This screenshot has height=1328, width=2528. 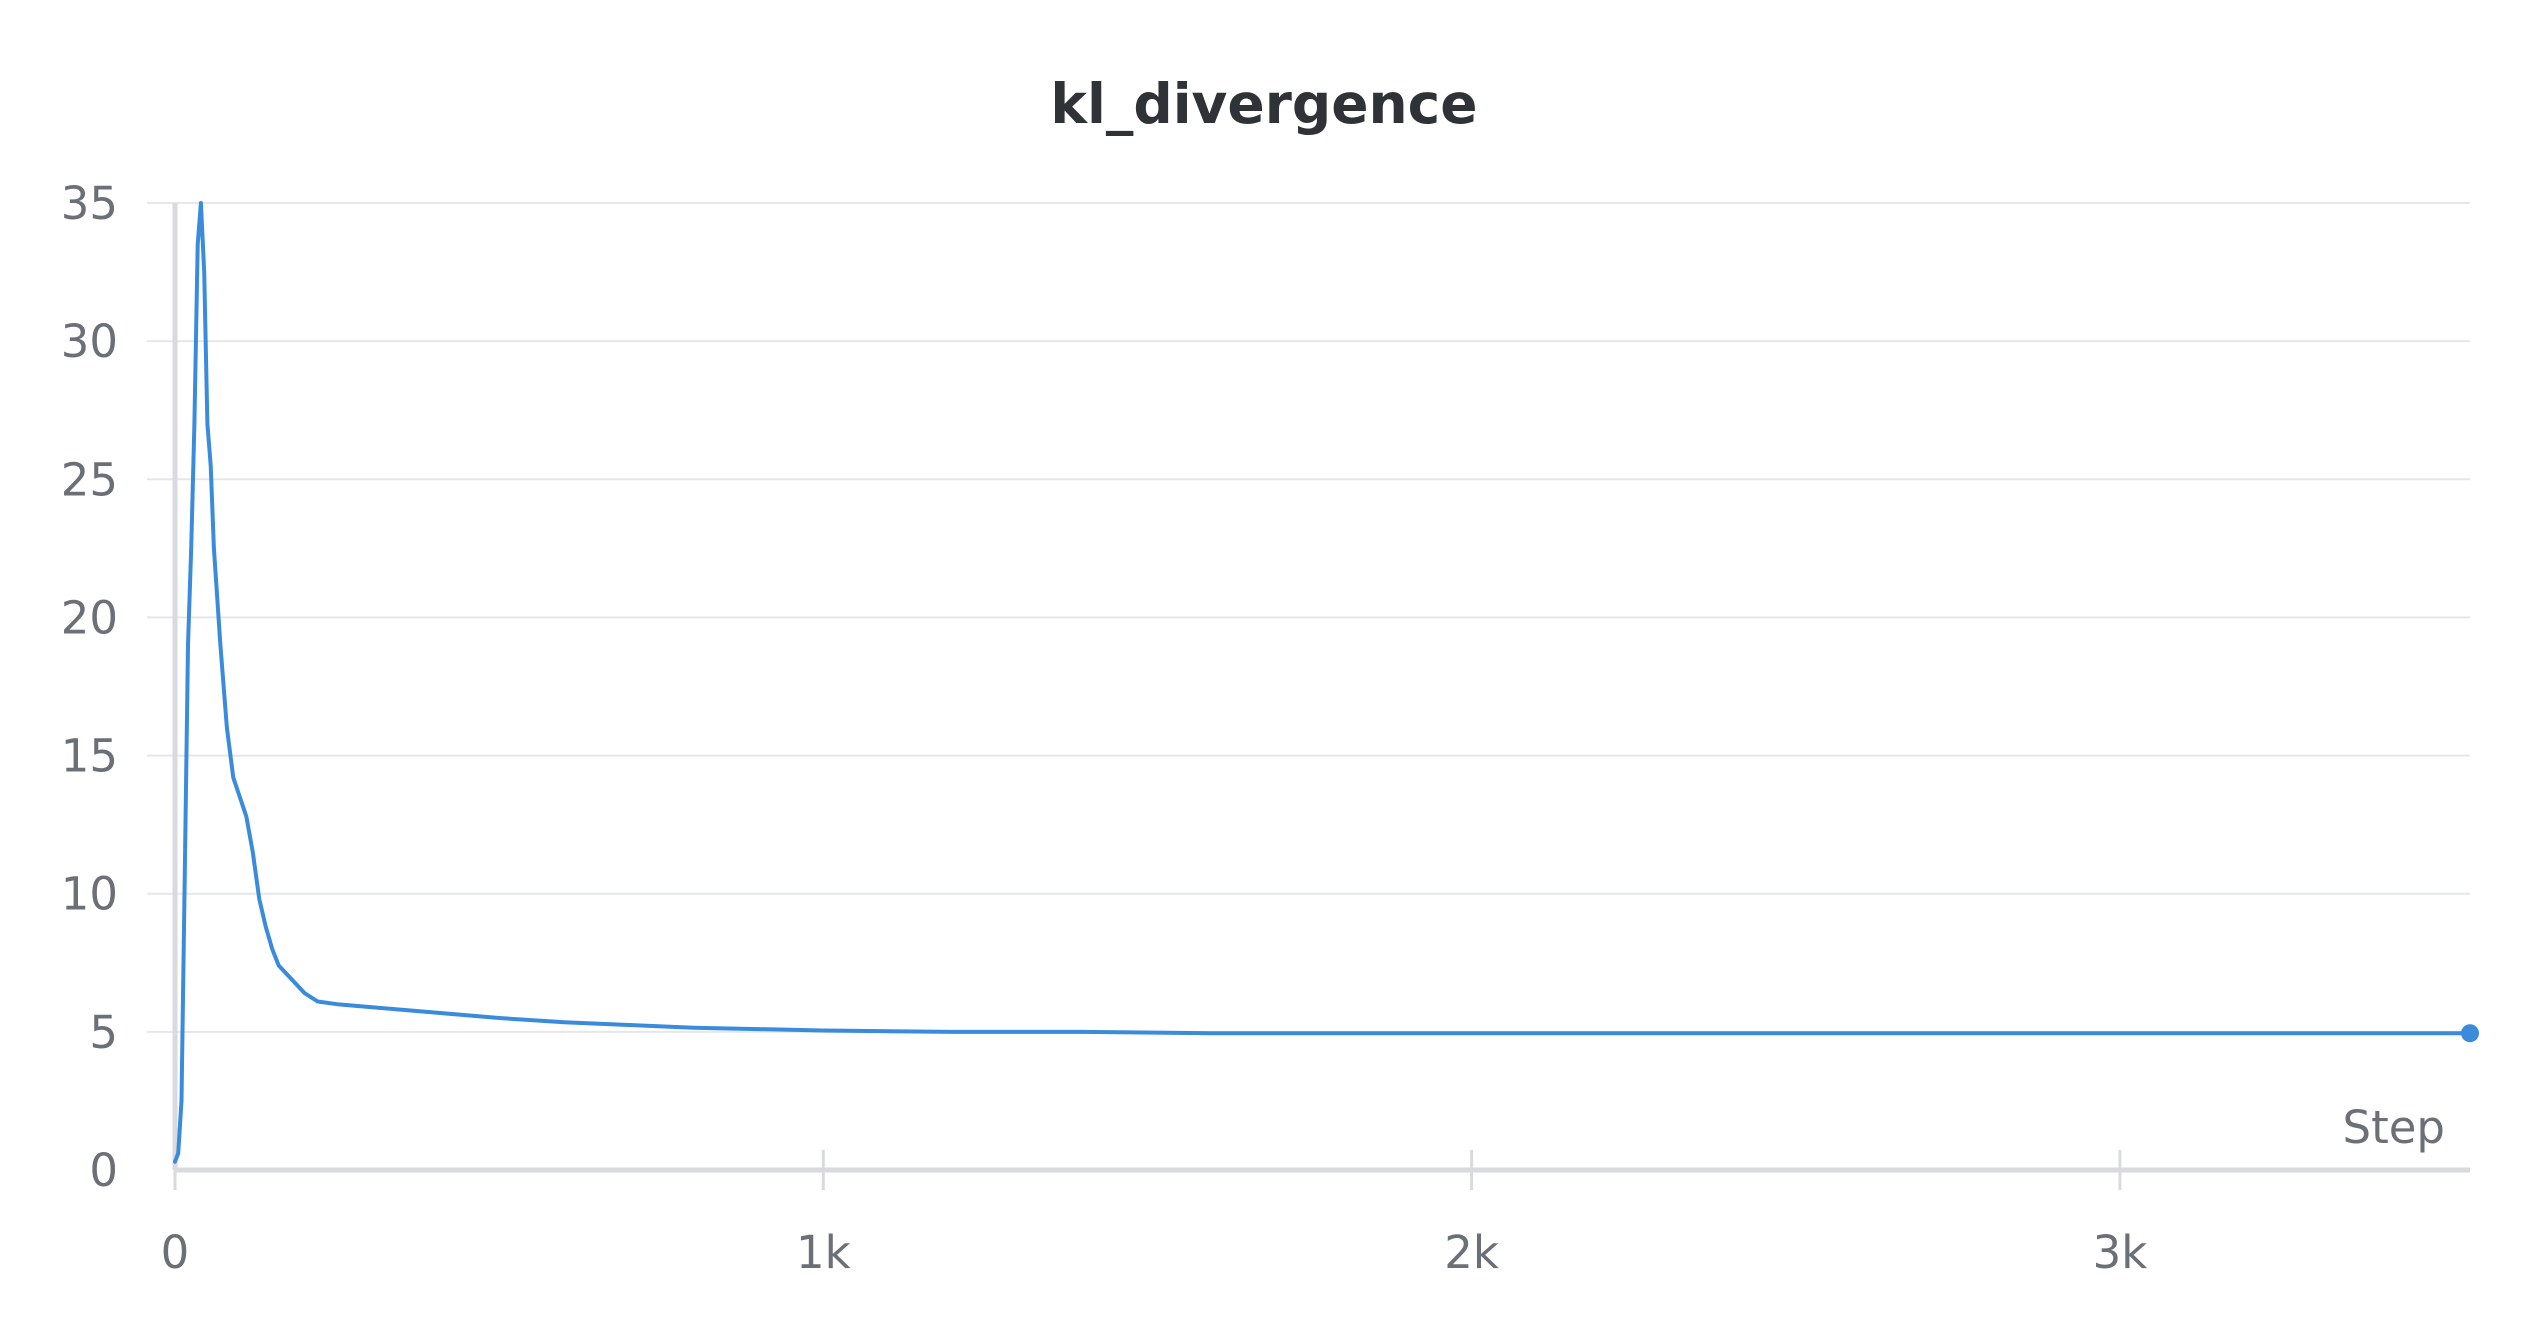 I want to click on y-tick-label: 35, so click(x=89, y=203).